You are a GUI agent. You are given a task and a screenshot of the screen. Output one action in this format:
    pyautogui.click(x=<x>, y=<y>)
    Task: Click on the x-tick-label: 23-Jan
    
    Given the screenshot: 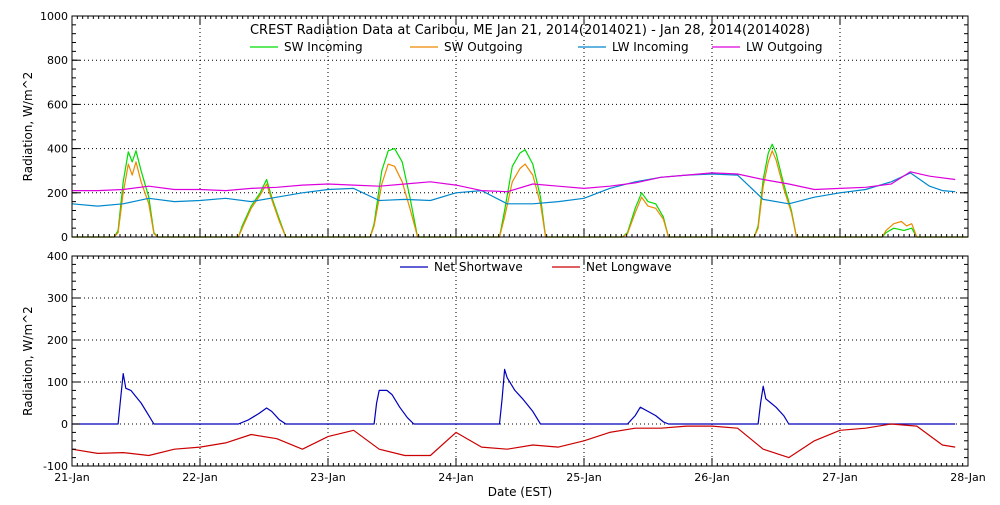 What is the action you would take?
    pyautogui.click(x=328, y=477)
    